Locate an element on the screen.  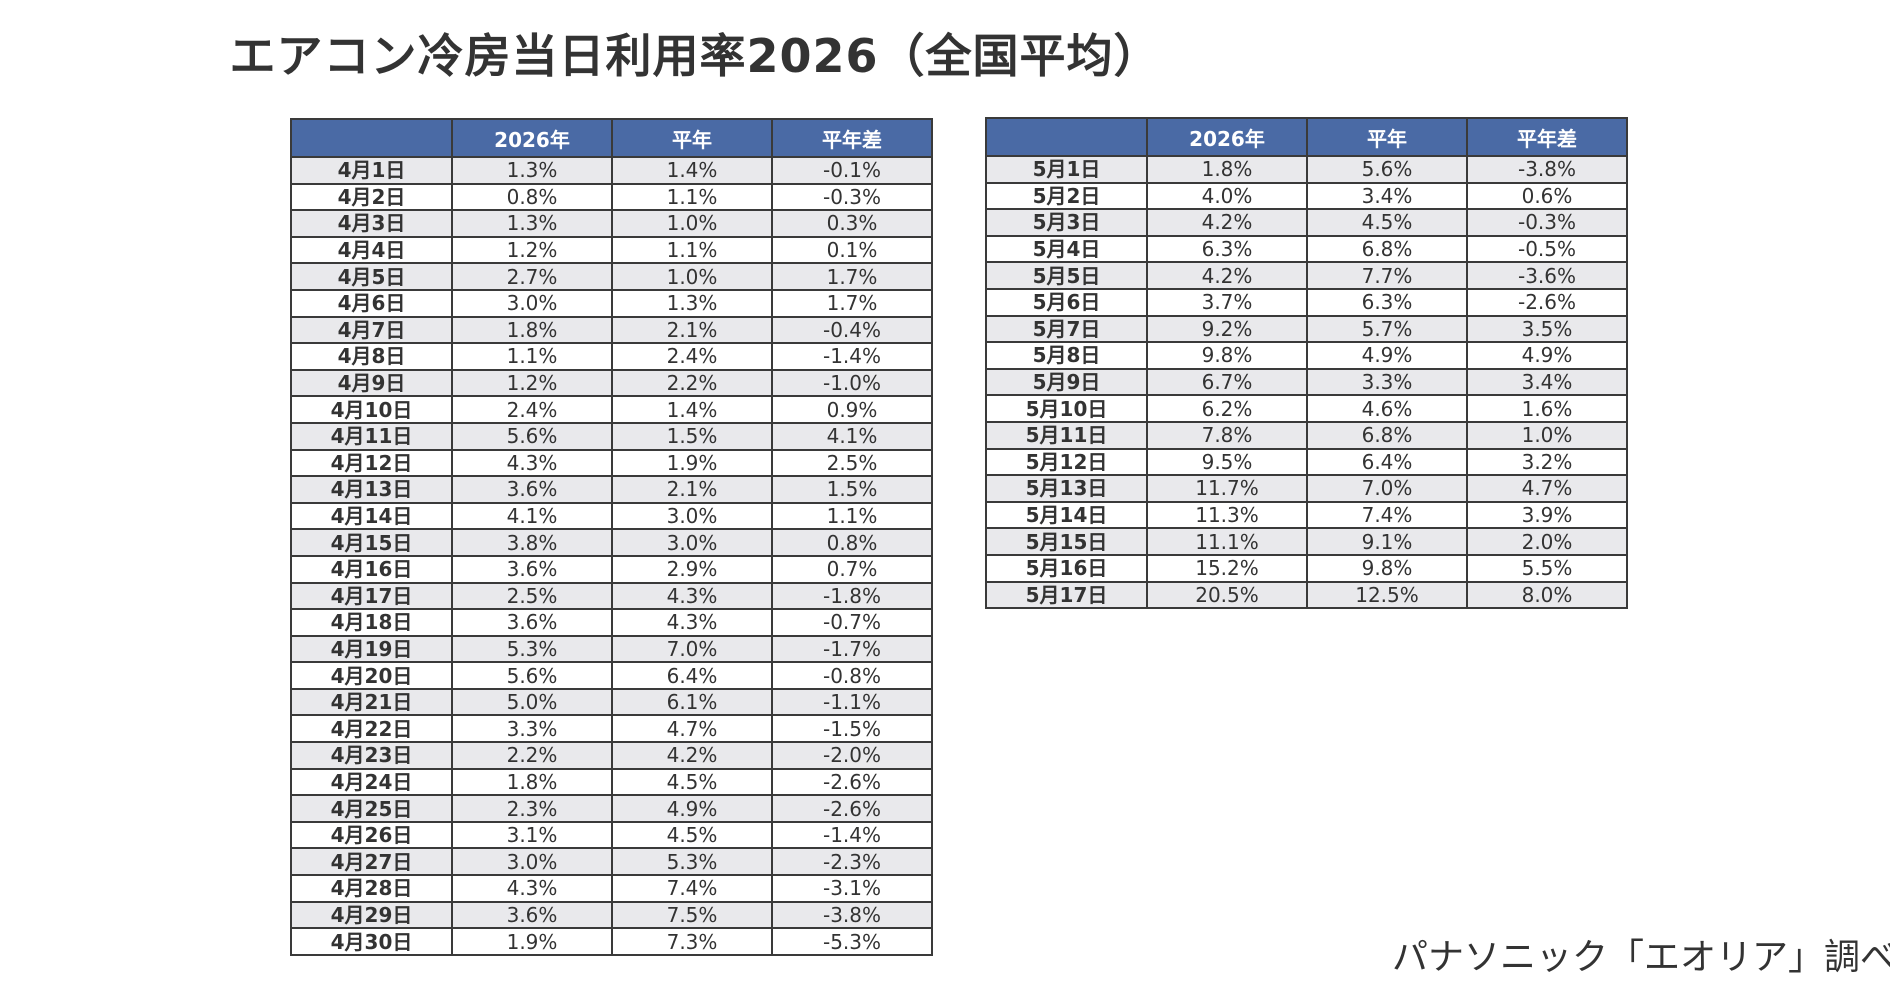
date-cell: 4月18日 is located at coordinates (371, 622).